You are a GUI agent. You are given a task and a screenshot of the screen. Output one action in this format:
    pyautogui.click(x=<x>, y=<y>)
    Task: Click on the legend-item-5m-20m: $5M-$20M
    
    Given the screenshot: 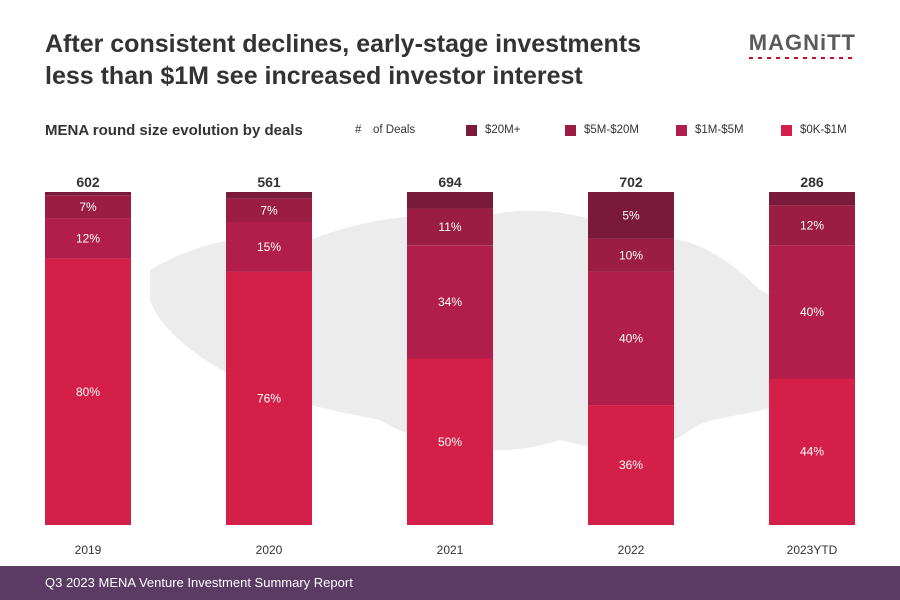 What is the action you would take?
    pyautogui.click(x=602, y=130)
    